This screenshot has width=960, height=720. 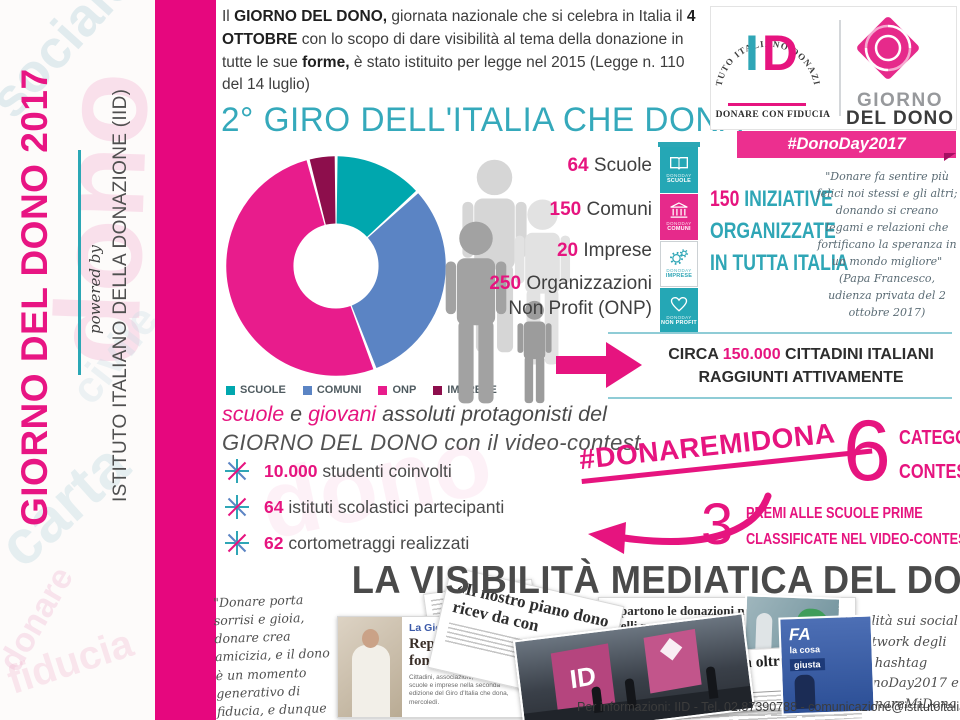 What do you see at coordinates (291, 470) in the screenshot?
I see `bullet-number: 10.000` at bounding box center [291, 470].